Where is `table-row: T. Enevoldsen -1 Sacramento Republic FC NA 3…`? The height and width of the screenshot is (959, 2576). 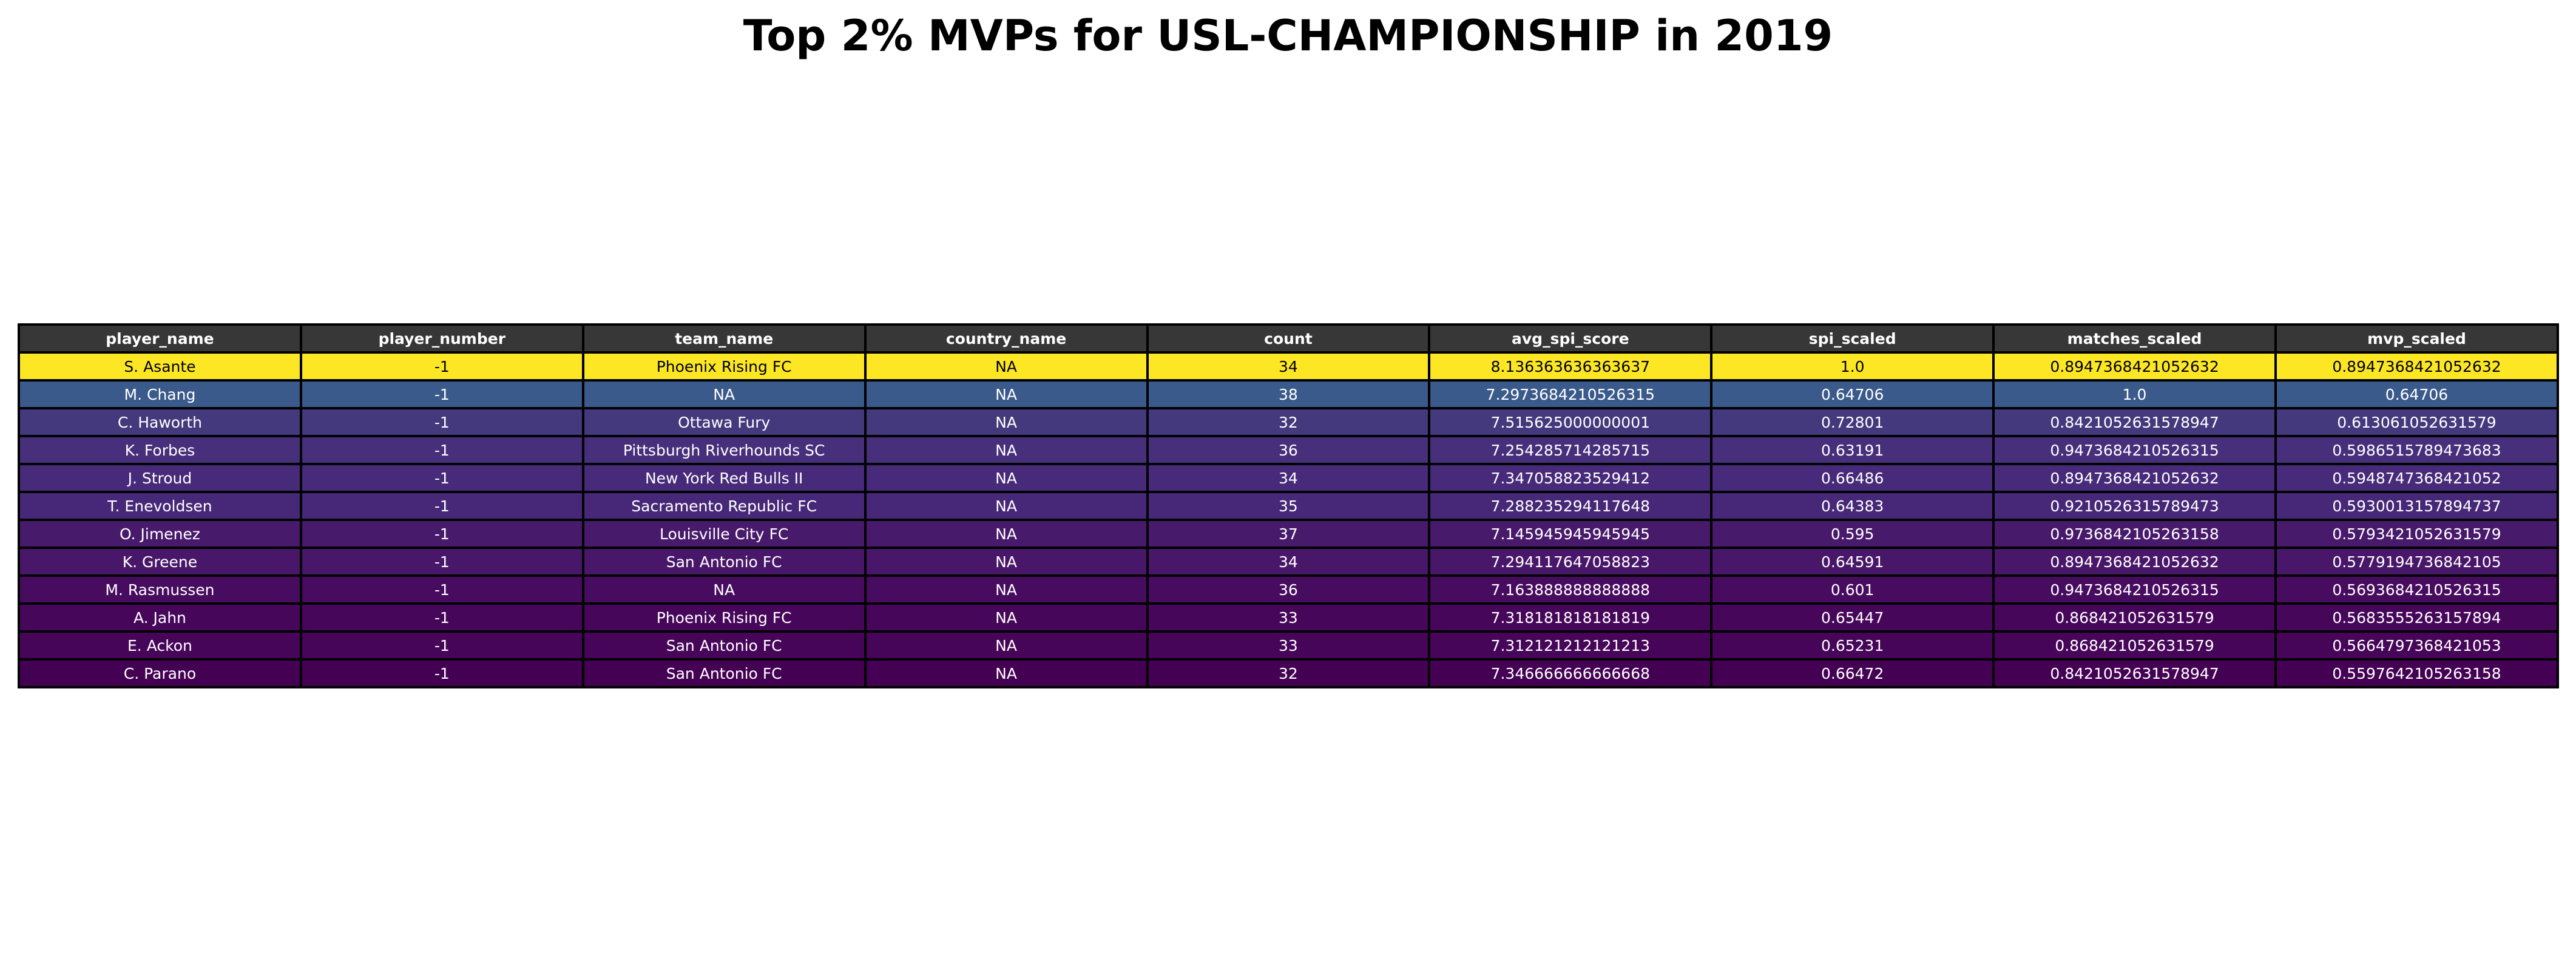 table-row: T. Enevoldsen -1 Sacramento Republic FC NA 3… is located at coordinates (1288, 506).